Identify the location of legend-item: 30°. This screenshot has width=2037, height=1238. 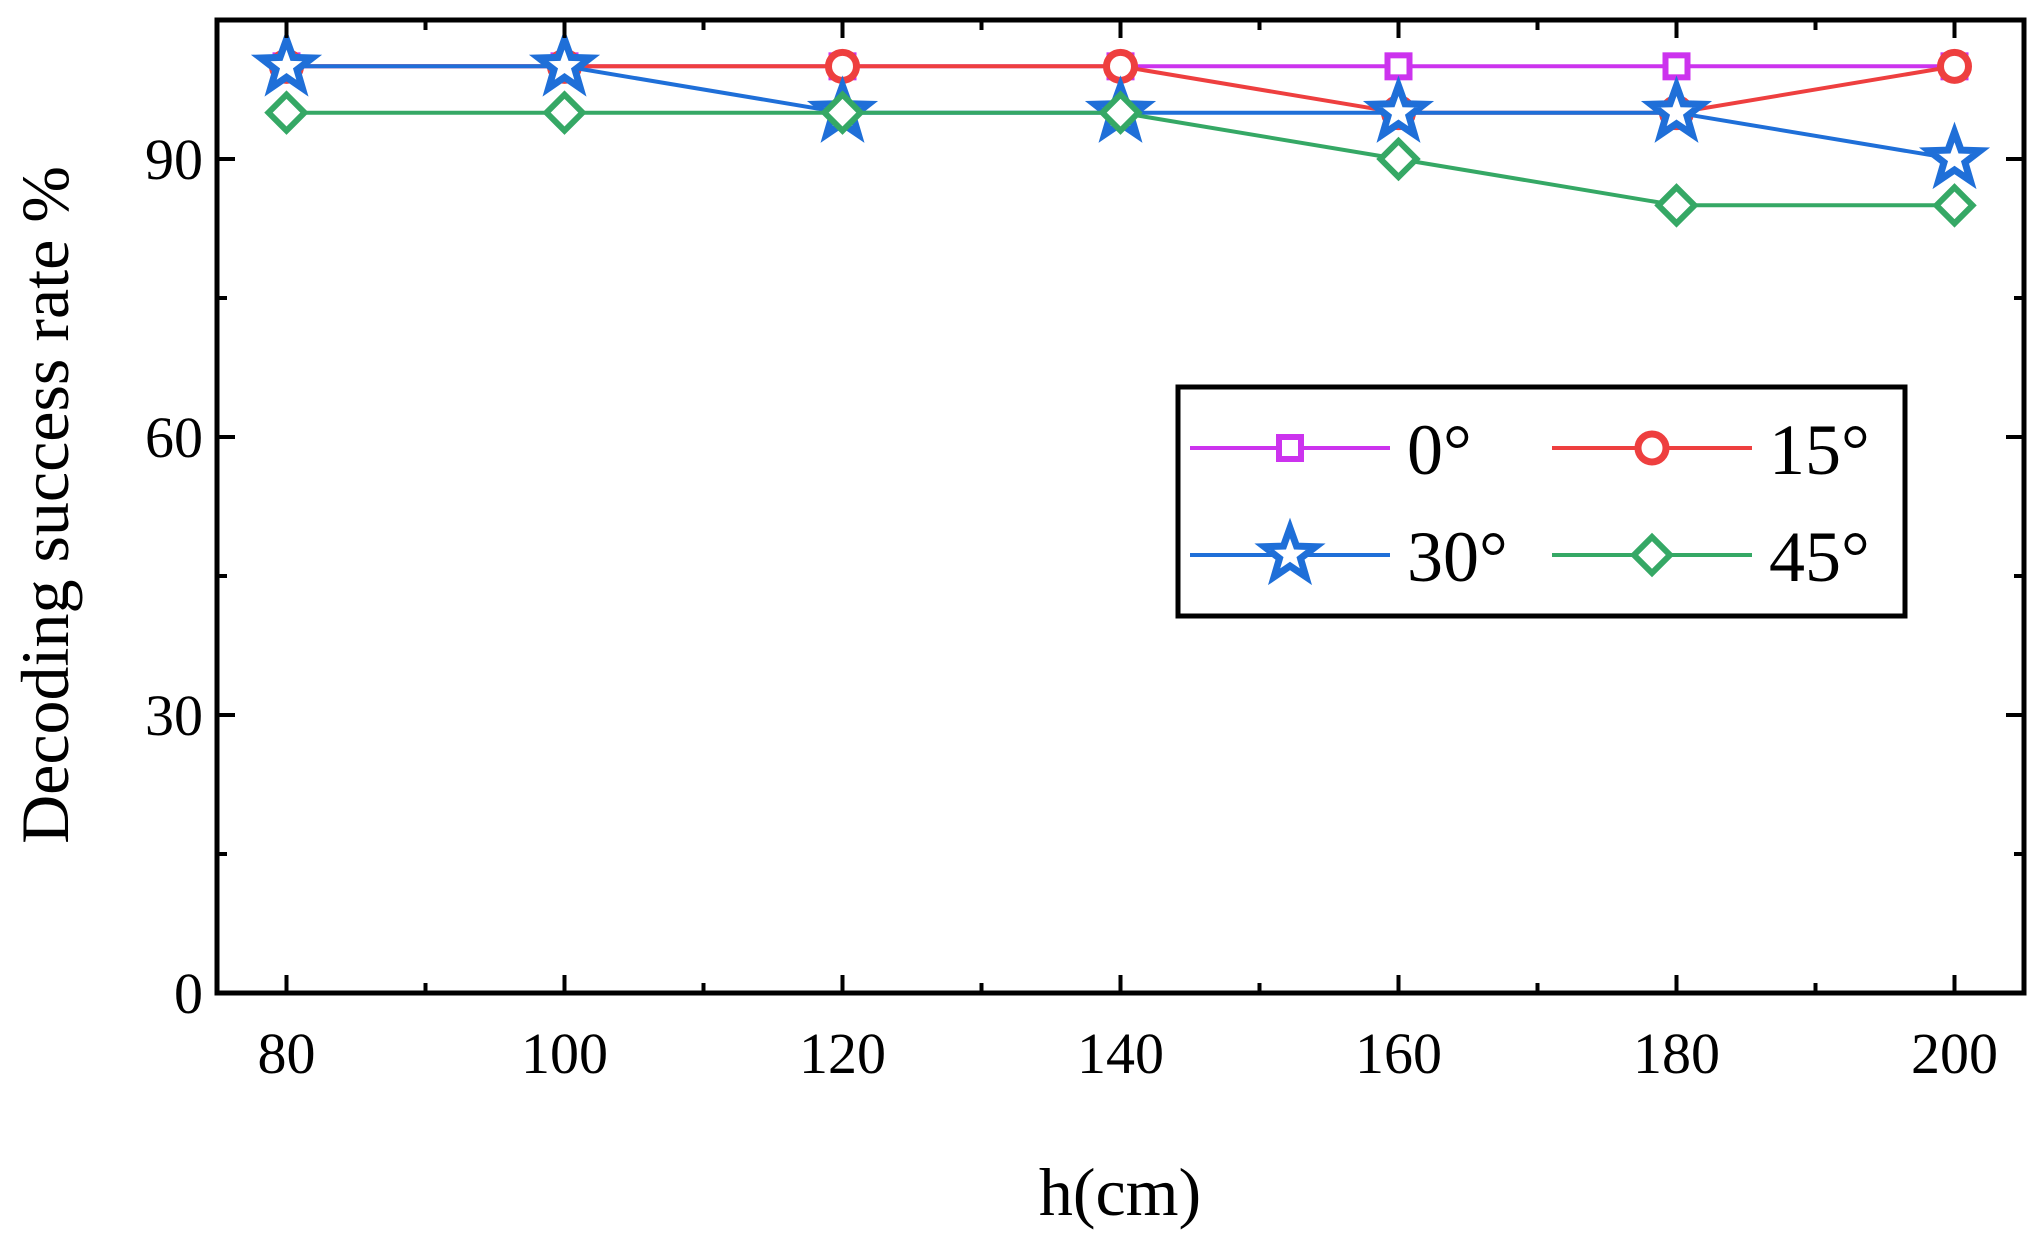
(1349, 557).